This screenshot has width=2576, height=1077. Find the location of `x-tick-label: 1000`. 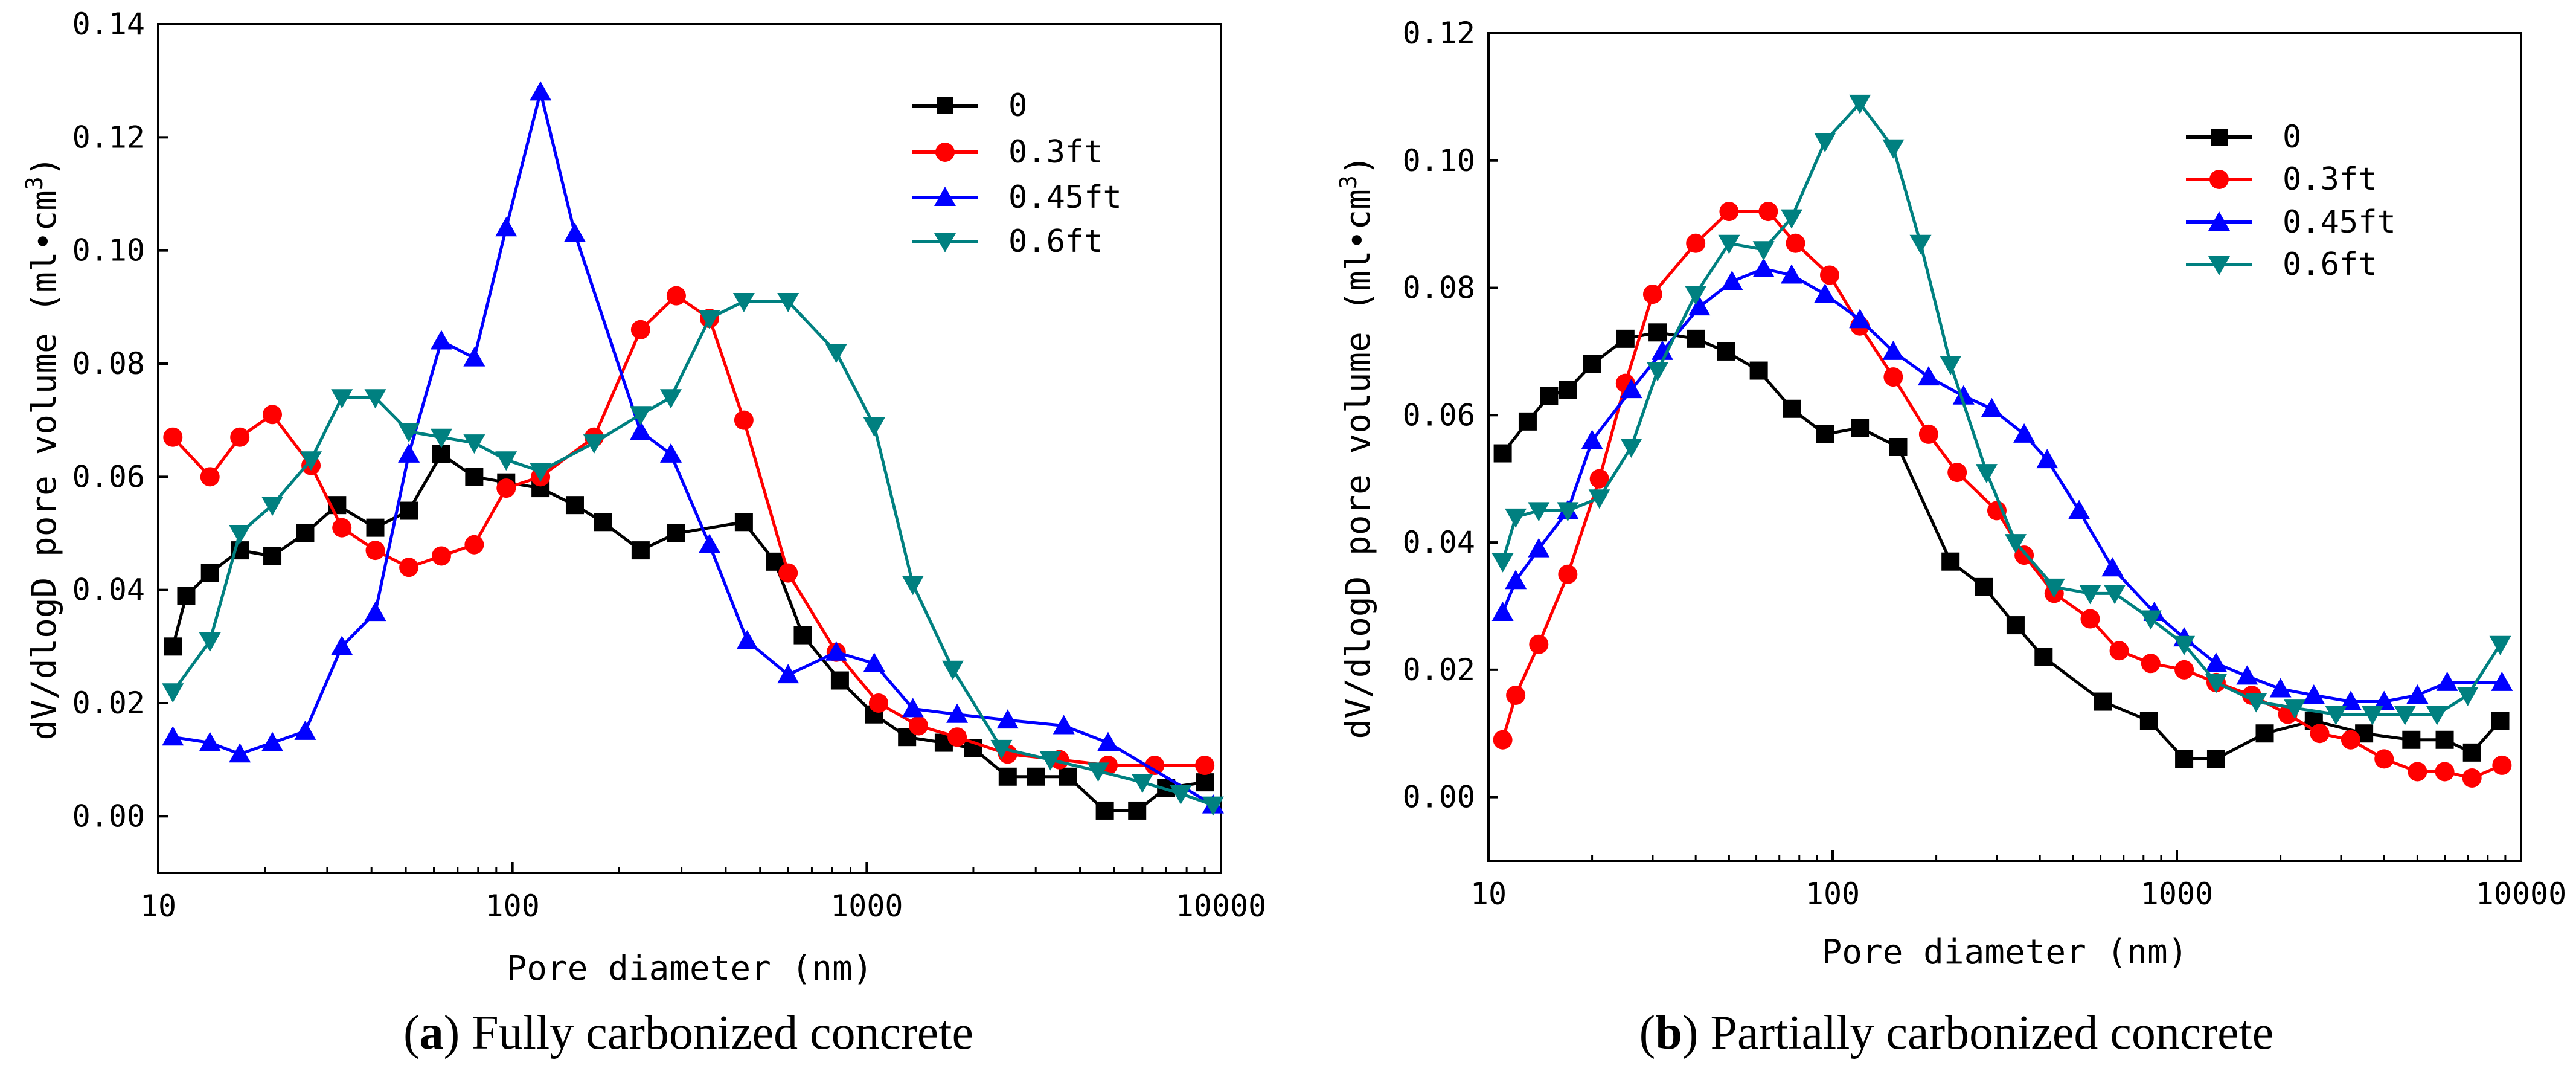

x-tick-label: 1000 is located at coordinates (866, 906).